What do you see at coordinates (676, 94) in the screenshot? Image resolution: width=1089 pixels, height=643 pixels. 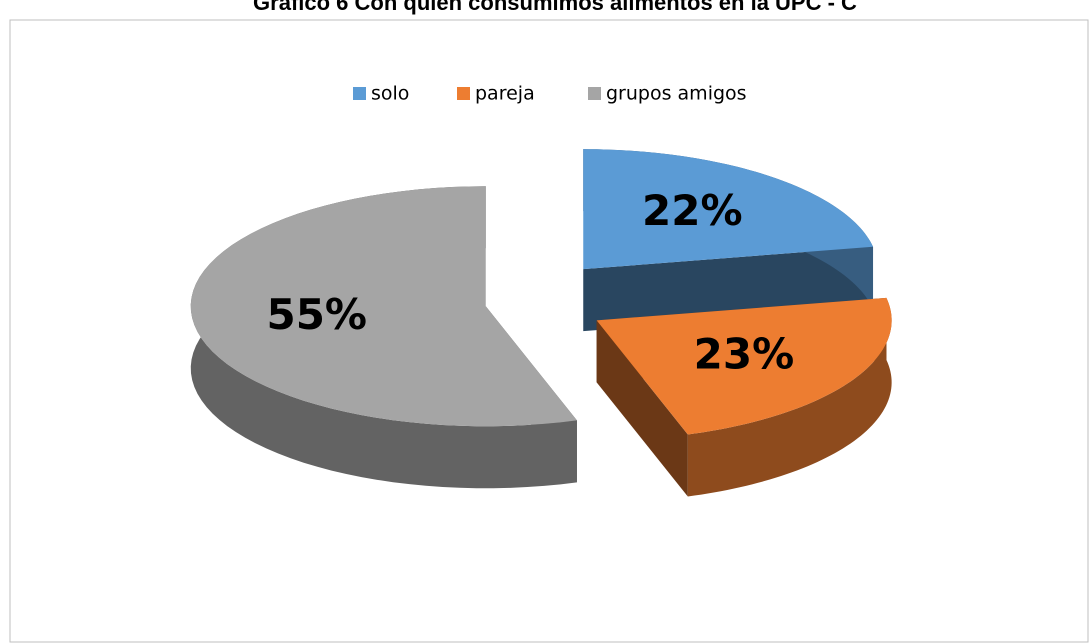 I see `legend-label: grupos amigos` at bounding box center [676, 94].